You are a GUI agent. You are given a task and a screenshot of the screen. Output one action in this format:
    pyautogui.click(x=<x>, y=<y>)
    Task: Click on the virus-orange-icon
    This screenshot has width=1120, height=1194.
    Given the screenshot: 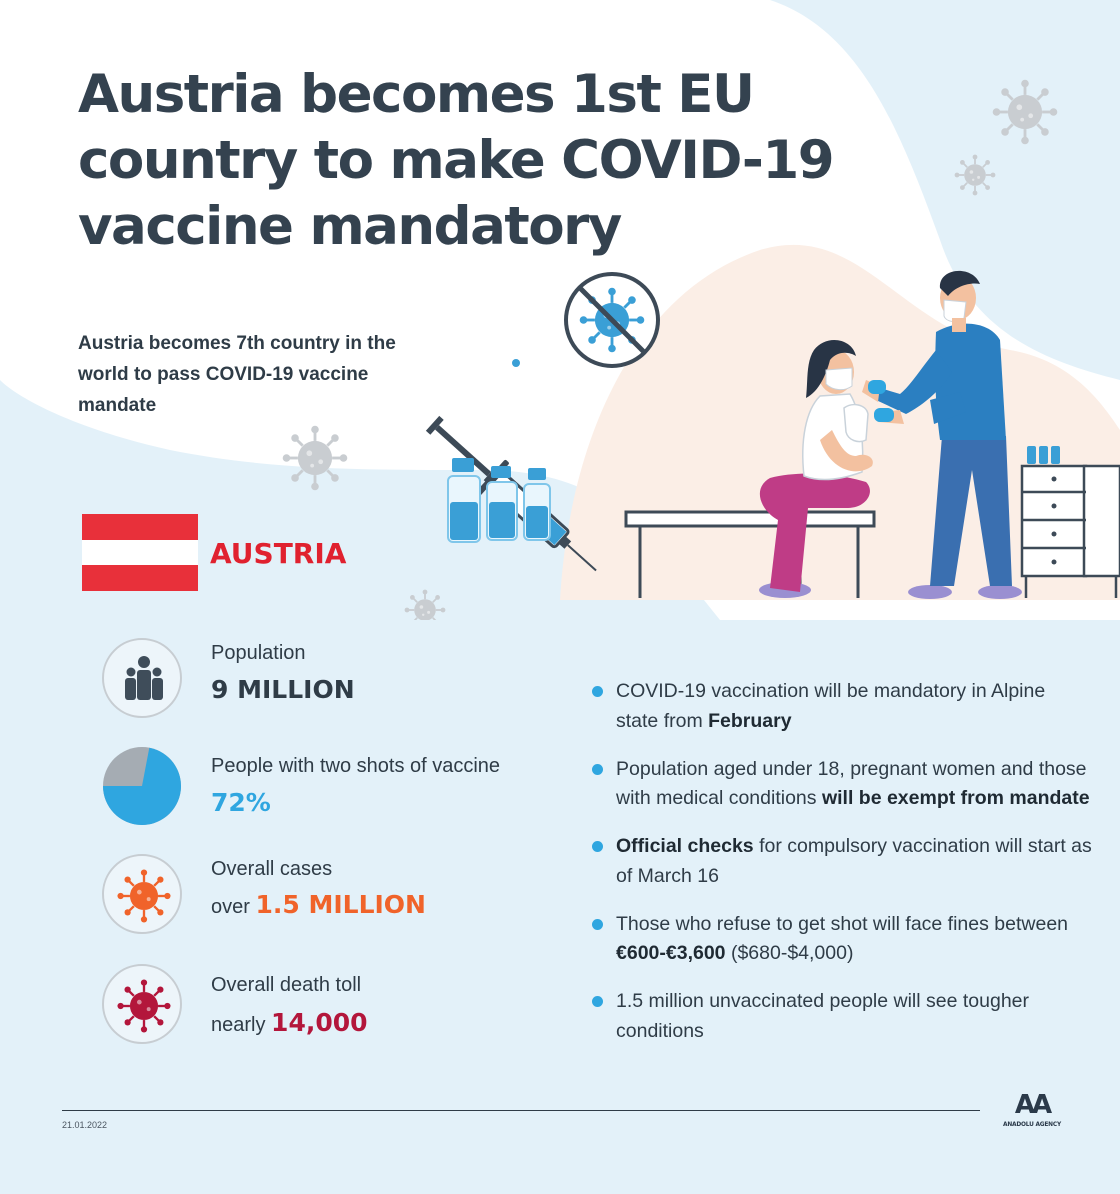 What is the action you would take?
    pyautogui.click(x=142, y=894)
    